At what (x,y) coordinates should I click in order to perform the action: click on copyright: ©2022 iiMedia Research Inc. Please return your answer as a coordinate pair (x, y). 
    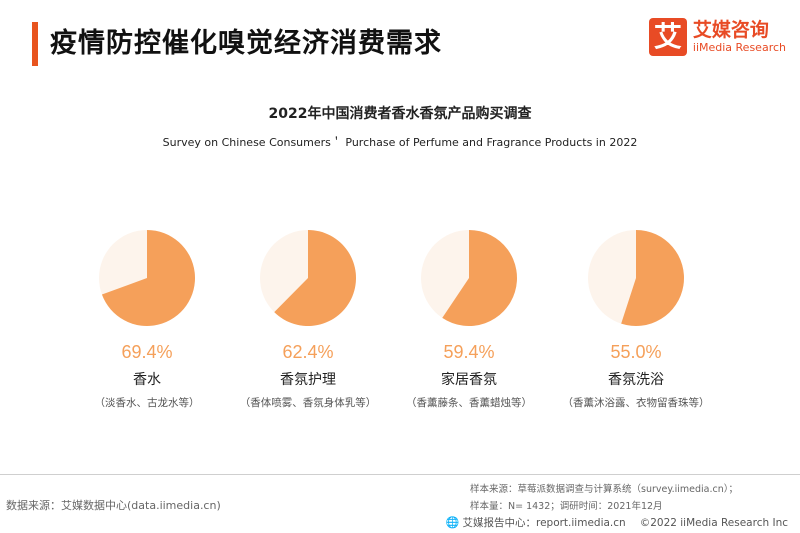
    Looking at the image, I should click on (713, 522).